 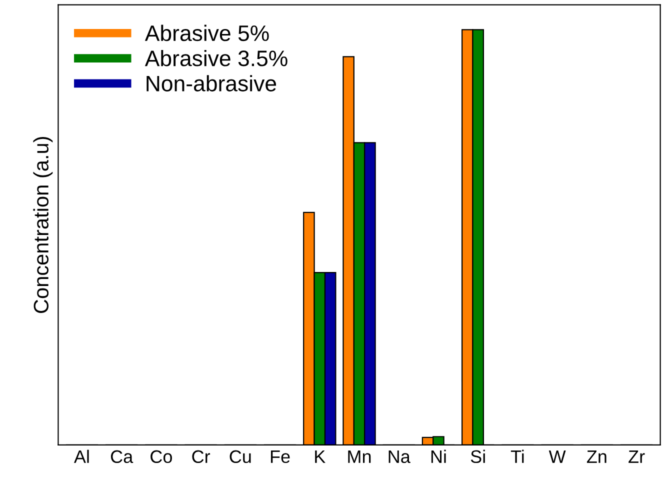 I want to click on x-tick-label: Ti, so click(x=517, y=456).